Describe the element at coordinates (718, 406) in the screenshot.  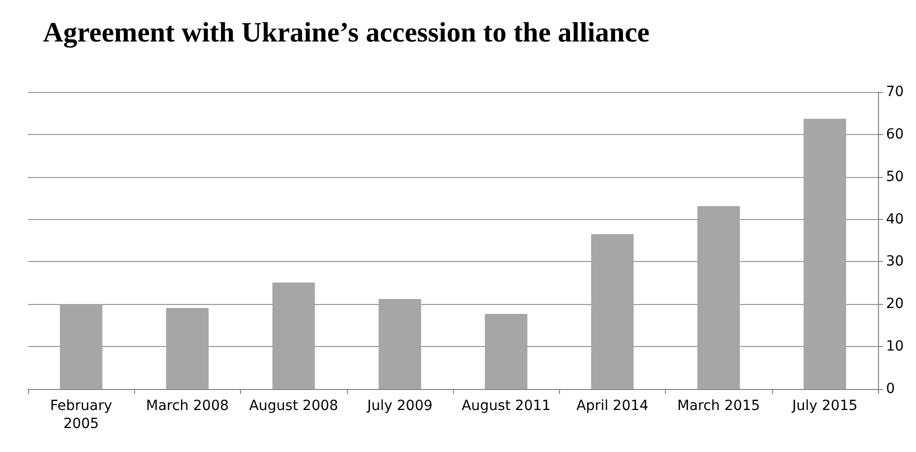
I see `x-tick-label: March 2015` at that location.